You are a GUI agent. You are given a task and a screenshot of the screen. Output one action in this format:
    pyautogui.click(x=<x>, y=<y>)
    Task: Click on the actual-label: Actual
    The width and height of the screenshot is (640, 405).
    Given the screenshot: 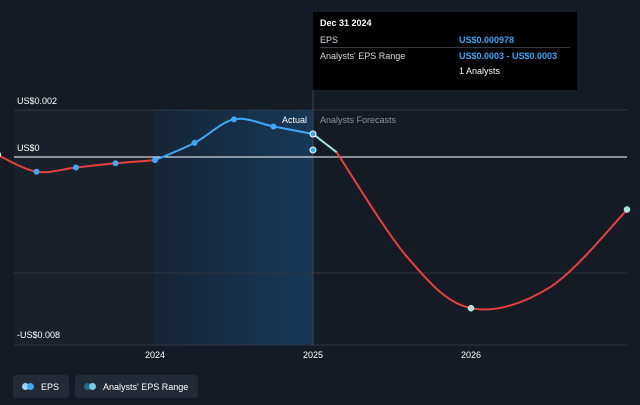 What is the action you would take?
    pyautogui.click(x=294, y=120)
    